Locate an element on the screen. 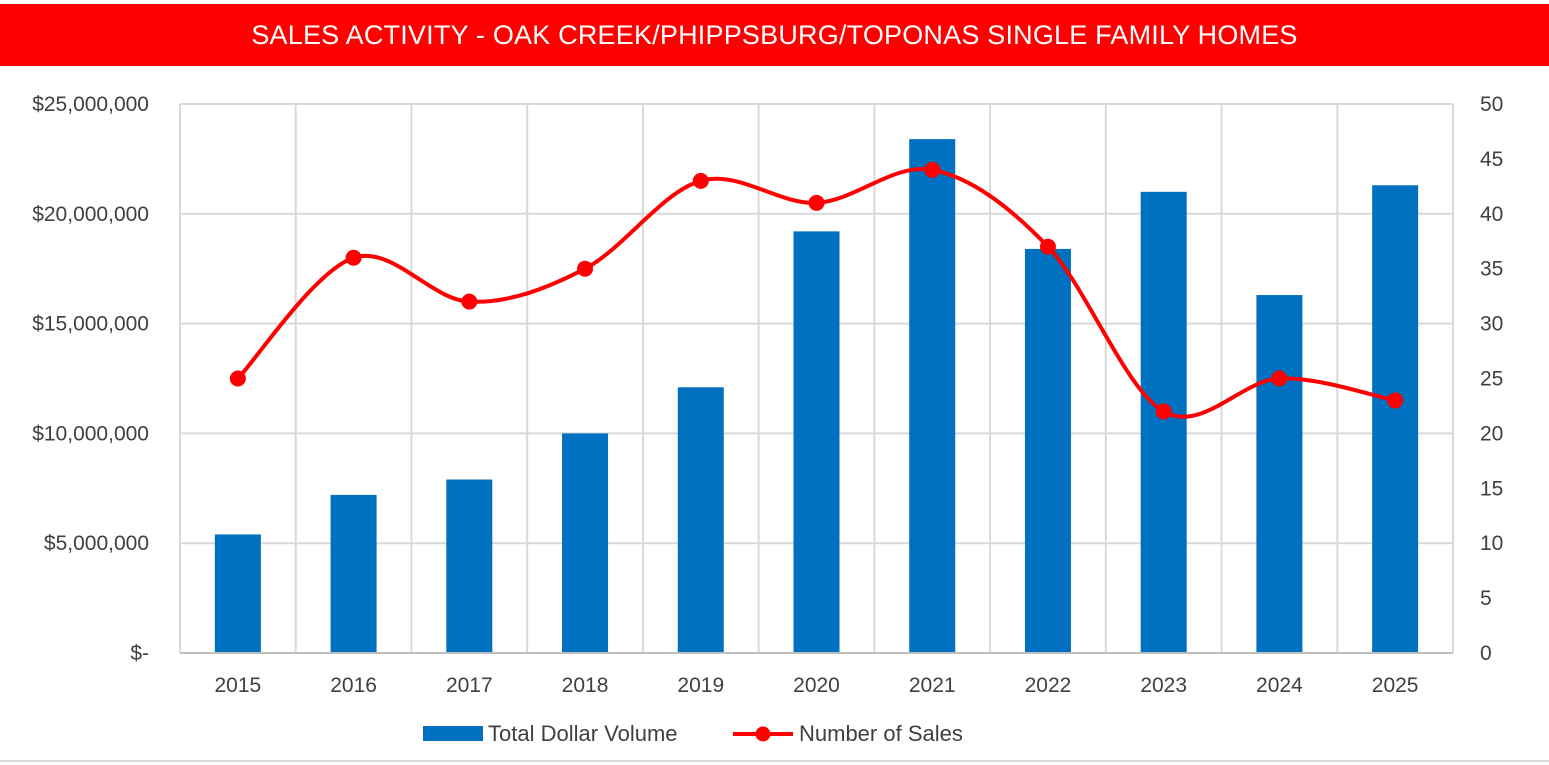 The width and height of the screenshot is (1549, 765). bar-2018 is located at coordinates (585, 543).